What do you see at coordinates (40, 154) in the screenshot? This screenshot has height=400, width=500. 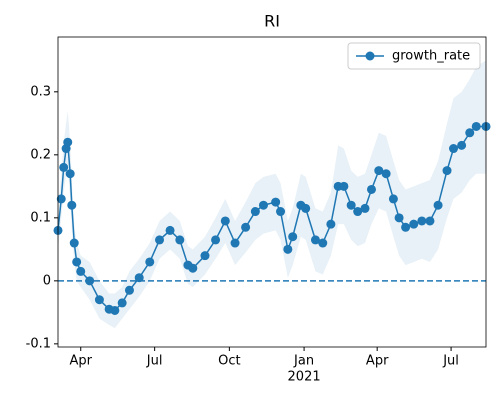 I see `y-tick-label: 0.2` at bounding box center [40, 154].